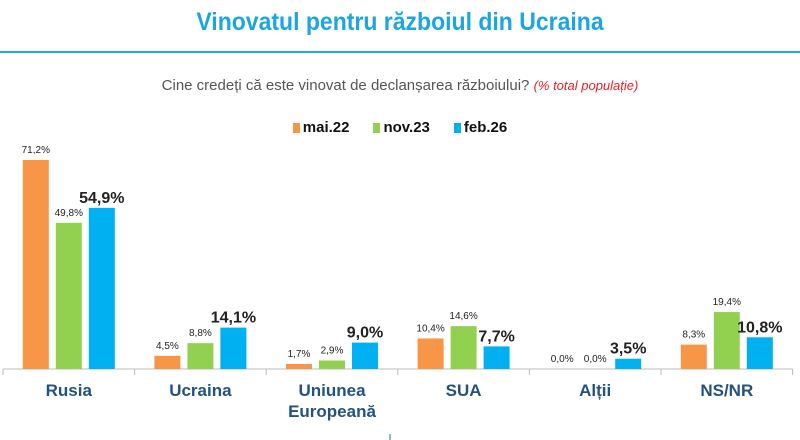 Image resolution: width=800 pixels, height=440 pixels. What do you see at coordinates (35, 264) in the screenshot?
I see `bar-mai.22-Rusia` at bounding box center [35, 264].